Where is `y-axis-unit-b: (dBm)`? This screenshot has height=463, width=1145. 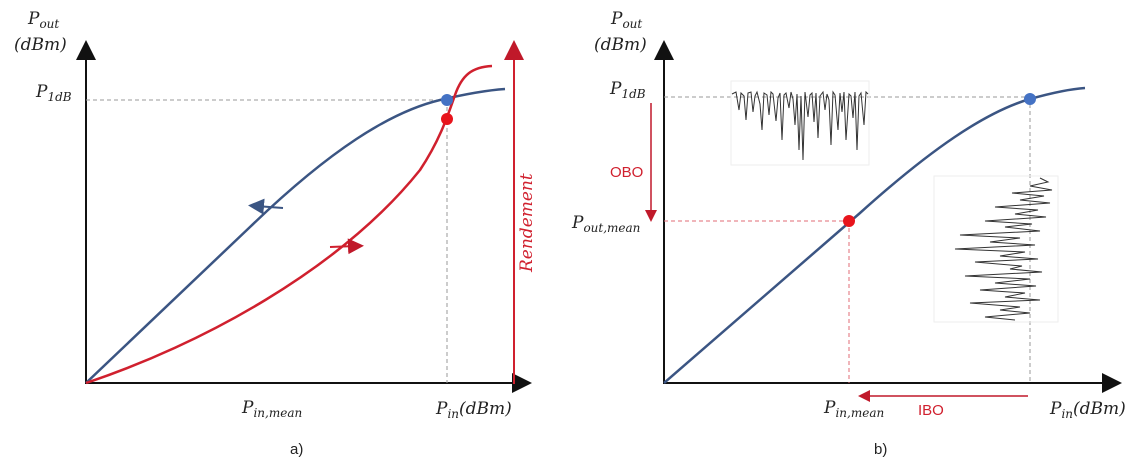
y-axis-unit-b: (dBm) is located at coordinates (620, 45).